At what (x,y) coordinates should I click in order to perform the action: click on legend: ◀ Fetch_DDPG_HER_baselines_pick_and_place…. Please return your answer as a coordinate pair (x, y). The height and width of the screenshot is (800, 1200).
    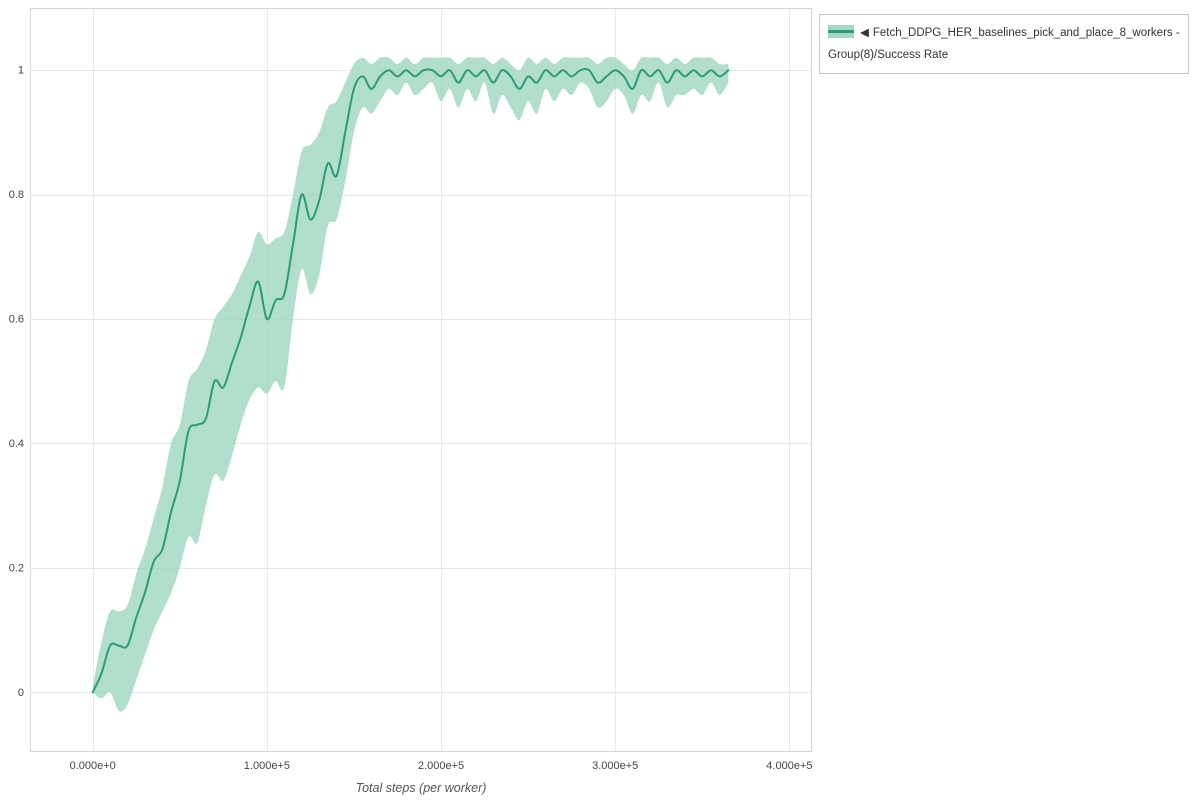
    Looking at the image, I should click on (1004, 44).